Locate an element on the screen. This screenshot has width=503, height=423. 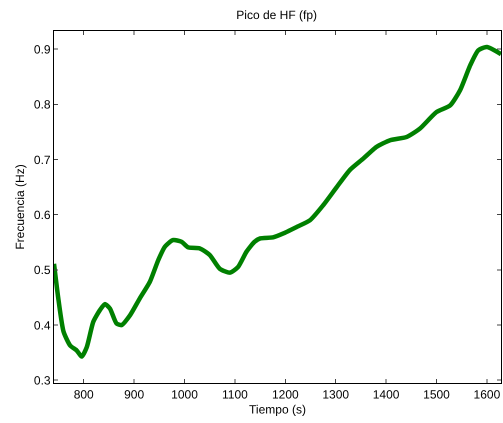
x-tick-label: 1600 is located at coordinates (487, 394).